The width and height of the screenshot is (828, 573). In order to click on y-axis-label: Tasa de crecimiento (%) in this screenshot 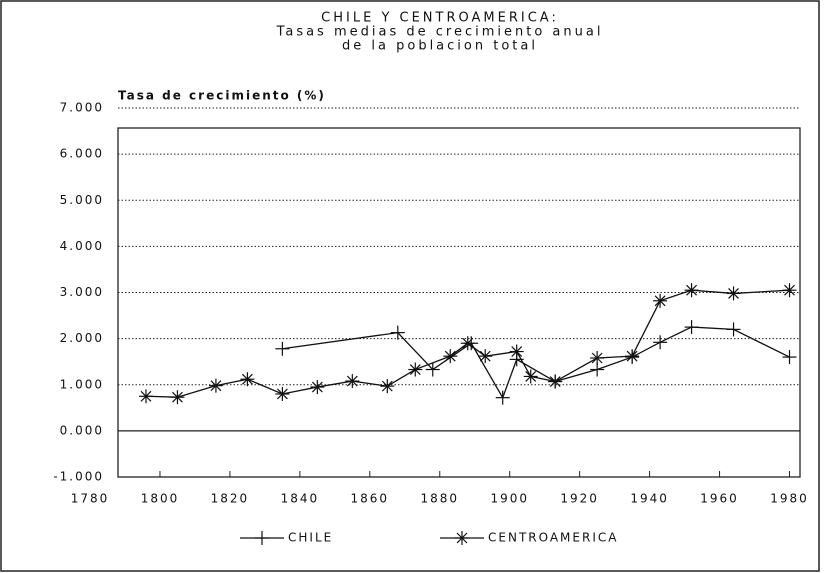, I will do `click(222, 96)`.